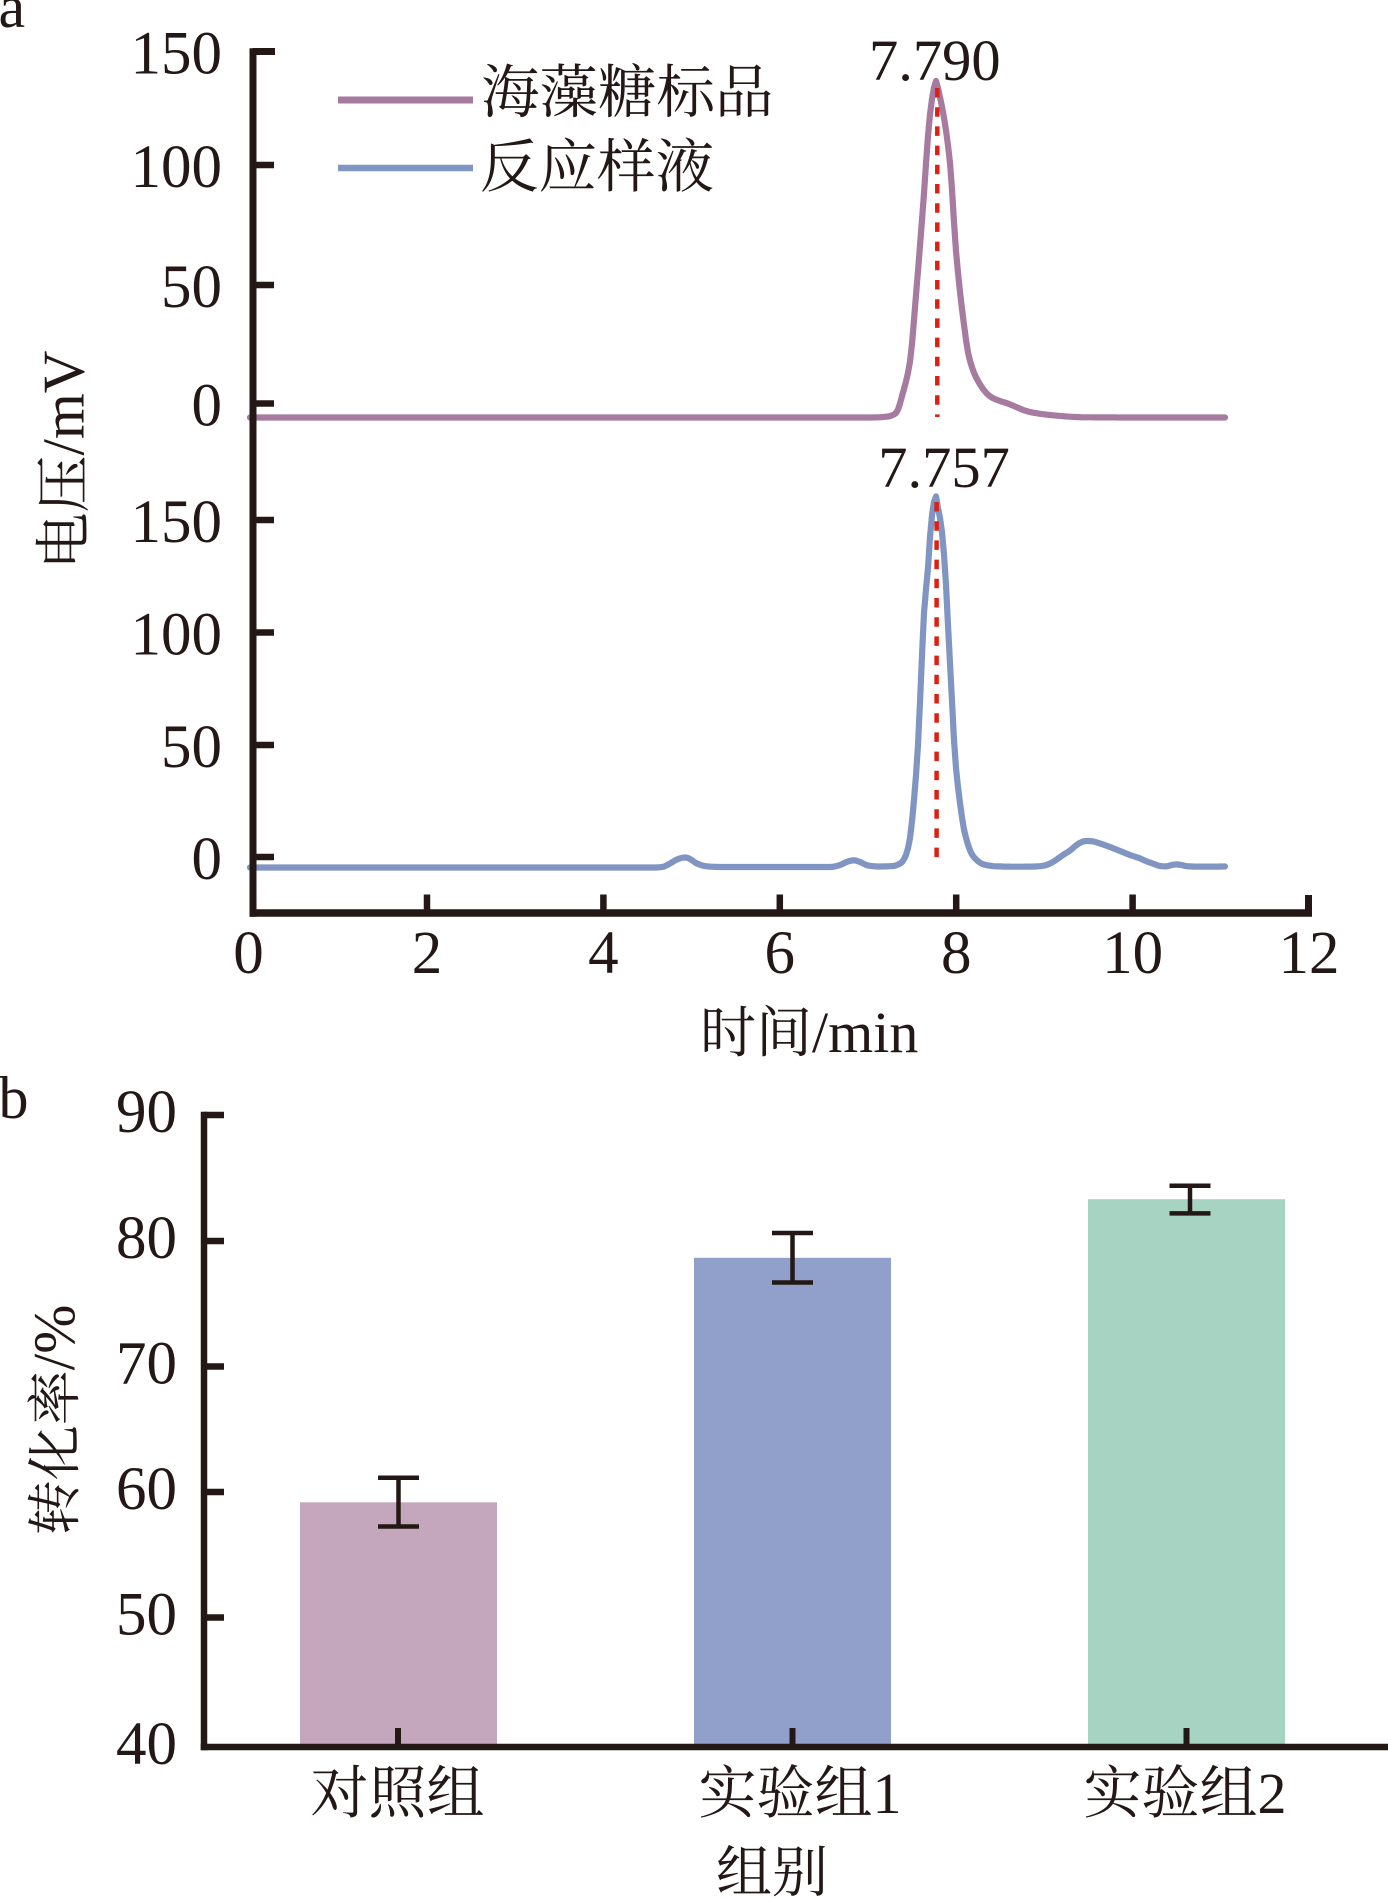 The image size is (1388, 1901). Describe the element at coordinates (146, 1112) in the screenshot. I see `svg-text: 90` at that location.